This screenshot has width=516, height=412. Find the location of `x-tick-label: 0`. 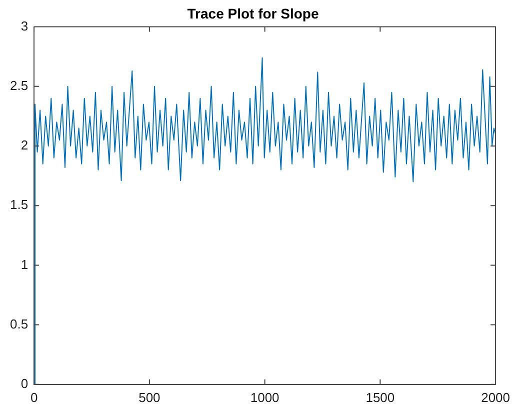

x-tick-label: 0 is located at coordinates (34, 397).